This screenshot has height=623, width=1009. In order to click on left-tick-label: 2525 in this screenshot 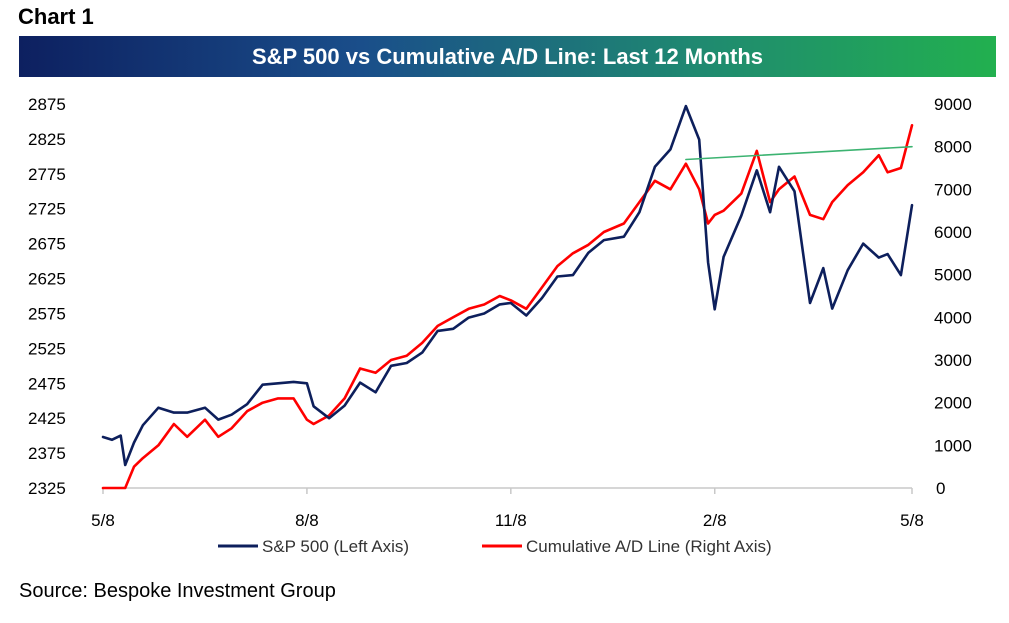, I will do `click(47, 348)`.